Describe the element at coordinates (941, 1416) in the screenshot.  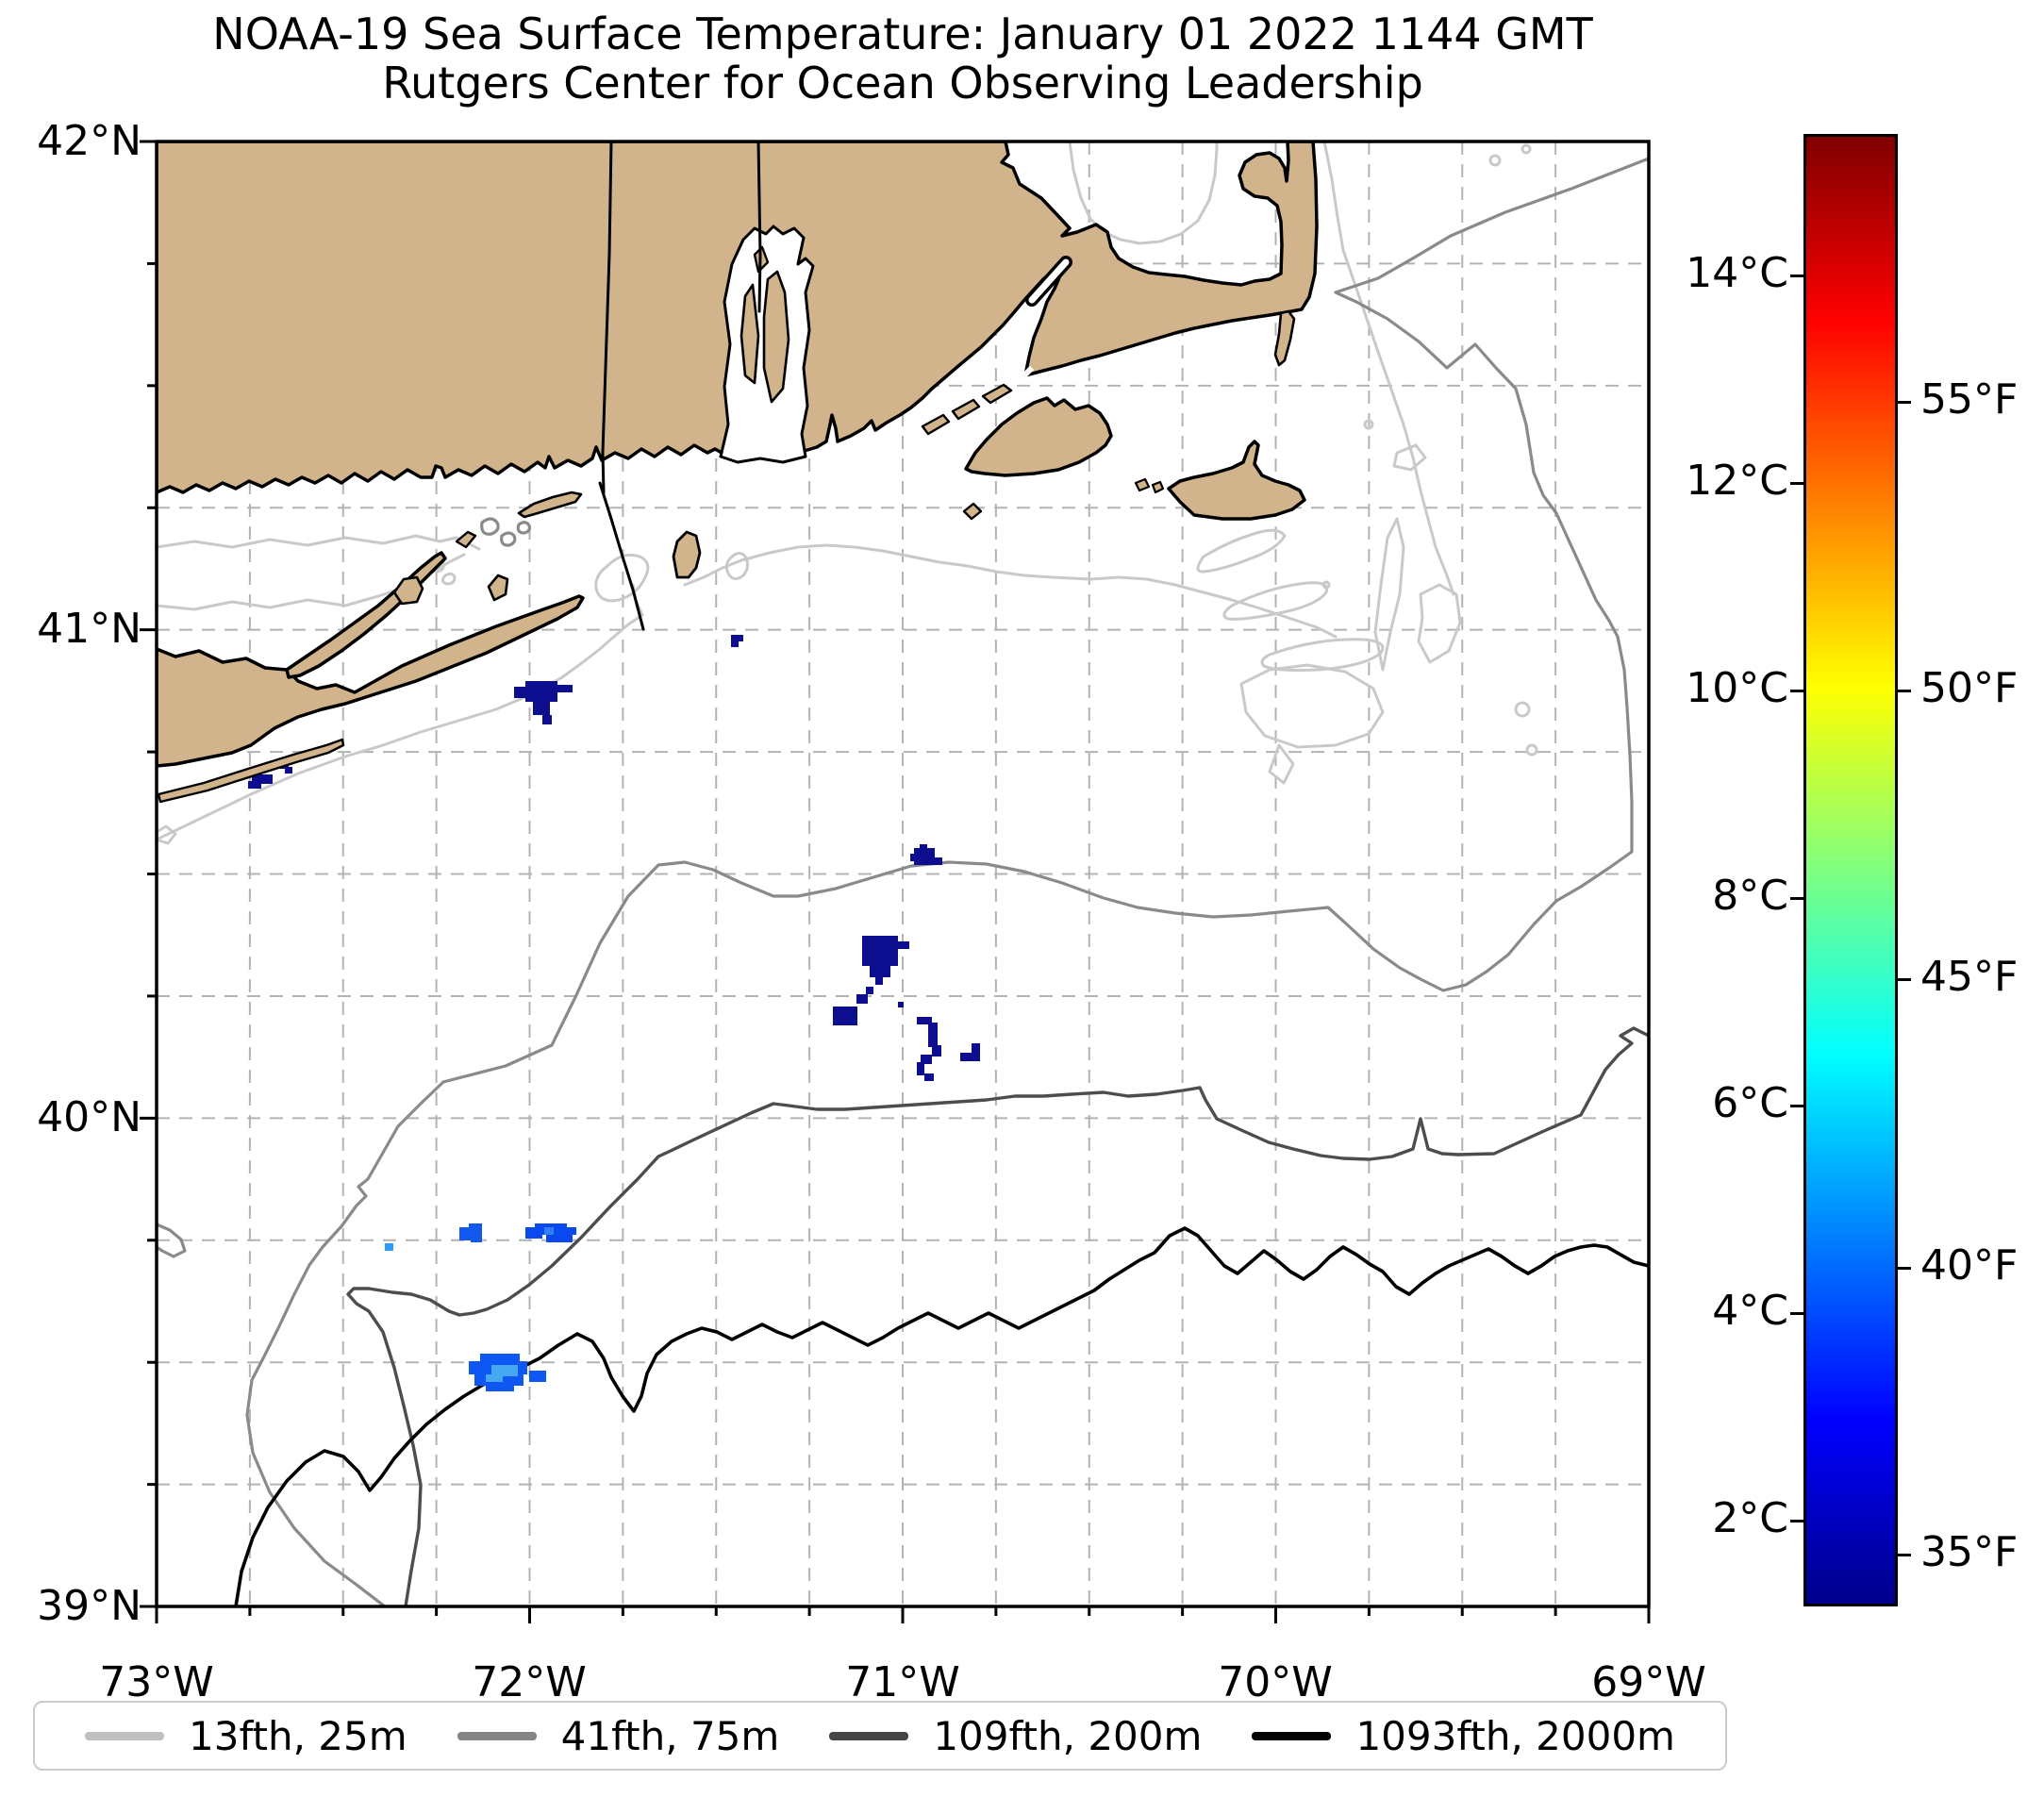
I see `contour-2000m` at that location.